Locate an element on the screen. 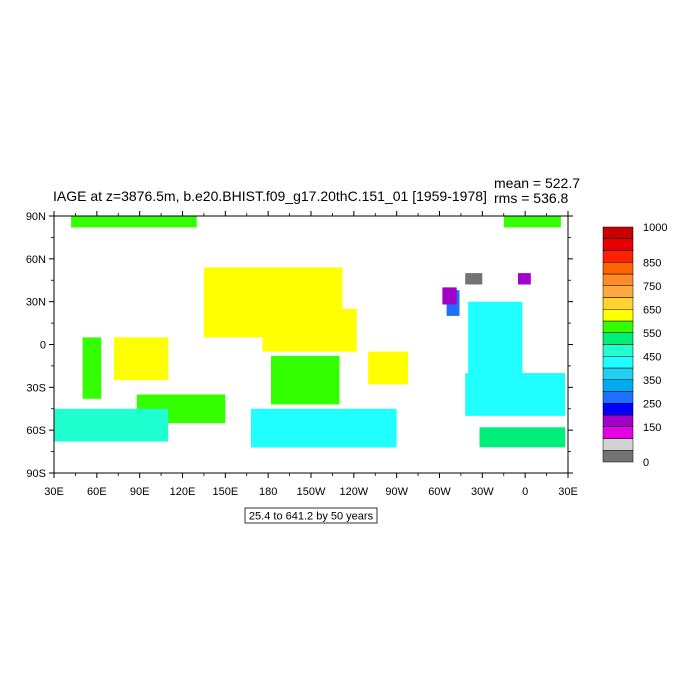 This screenshot has height=700, width=700. region-s-atlantic-west is located at coordinates (92, 368).